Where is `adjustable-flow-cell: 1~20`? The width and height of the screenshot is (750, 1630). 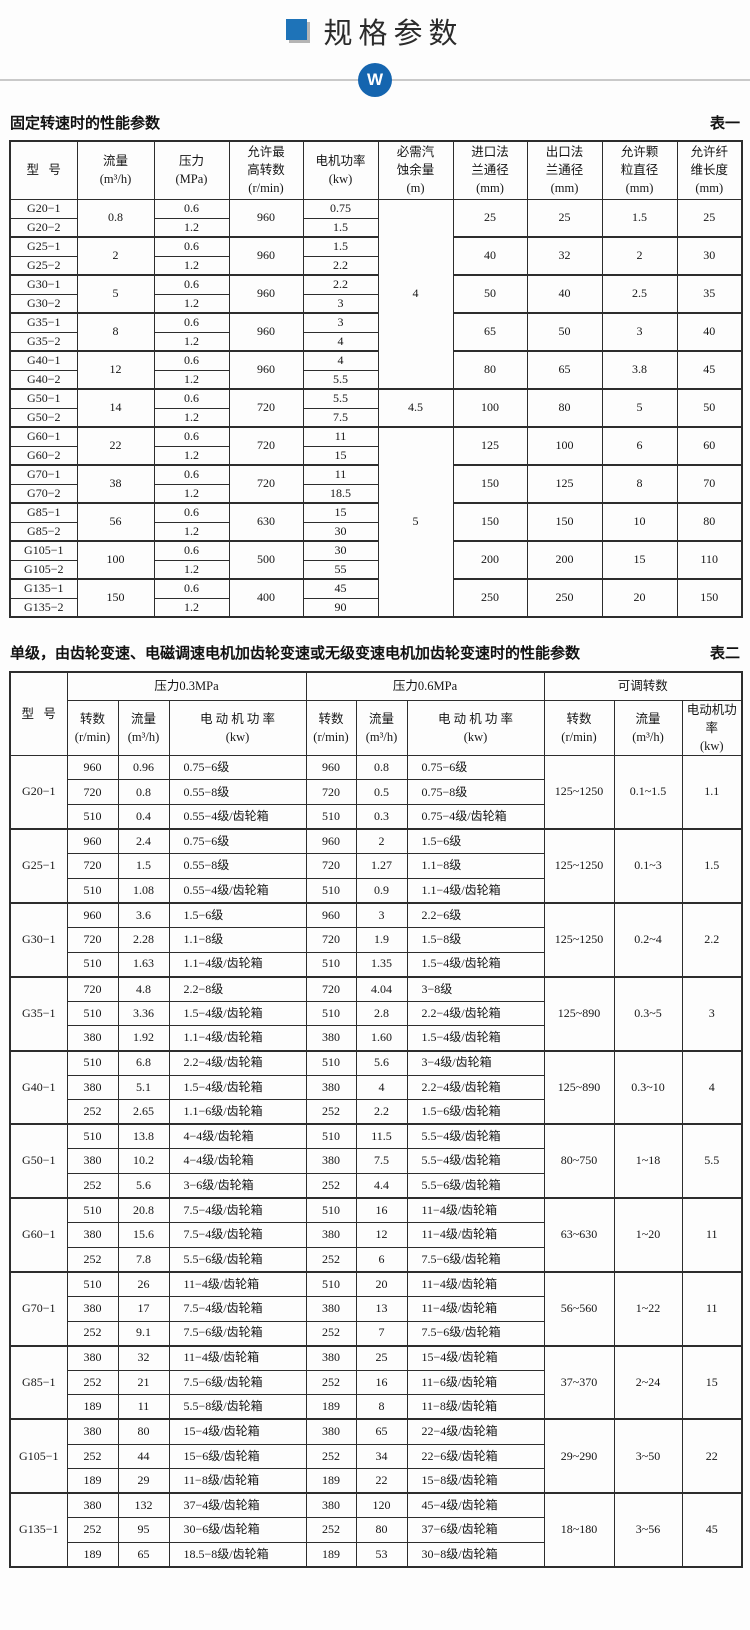
adjustable-flow-cell: 1~20 is located at coordinates (648, 1235).